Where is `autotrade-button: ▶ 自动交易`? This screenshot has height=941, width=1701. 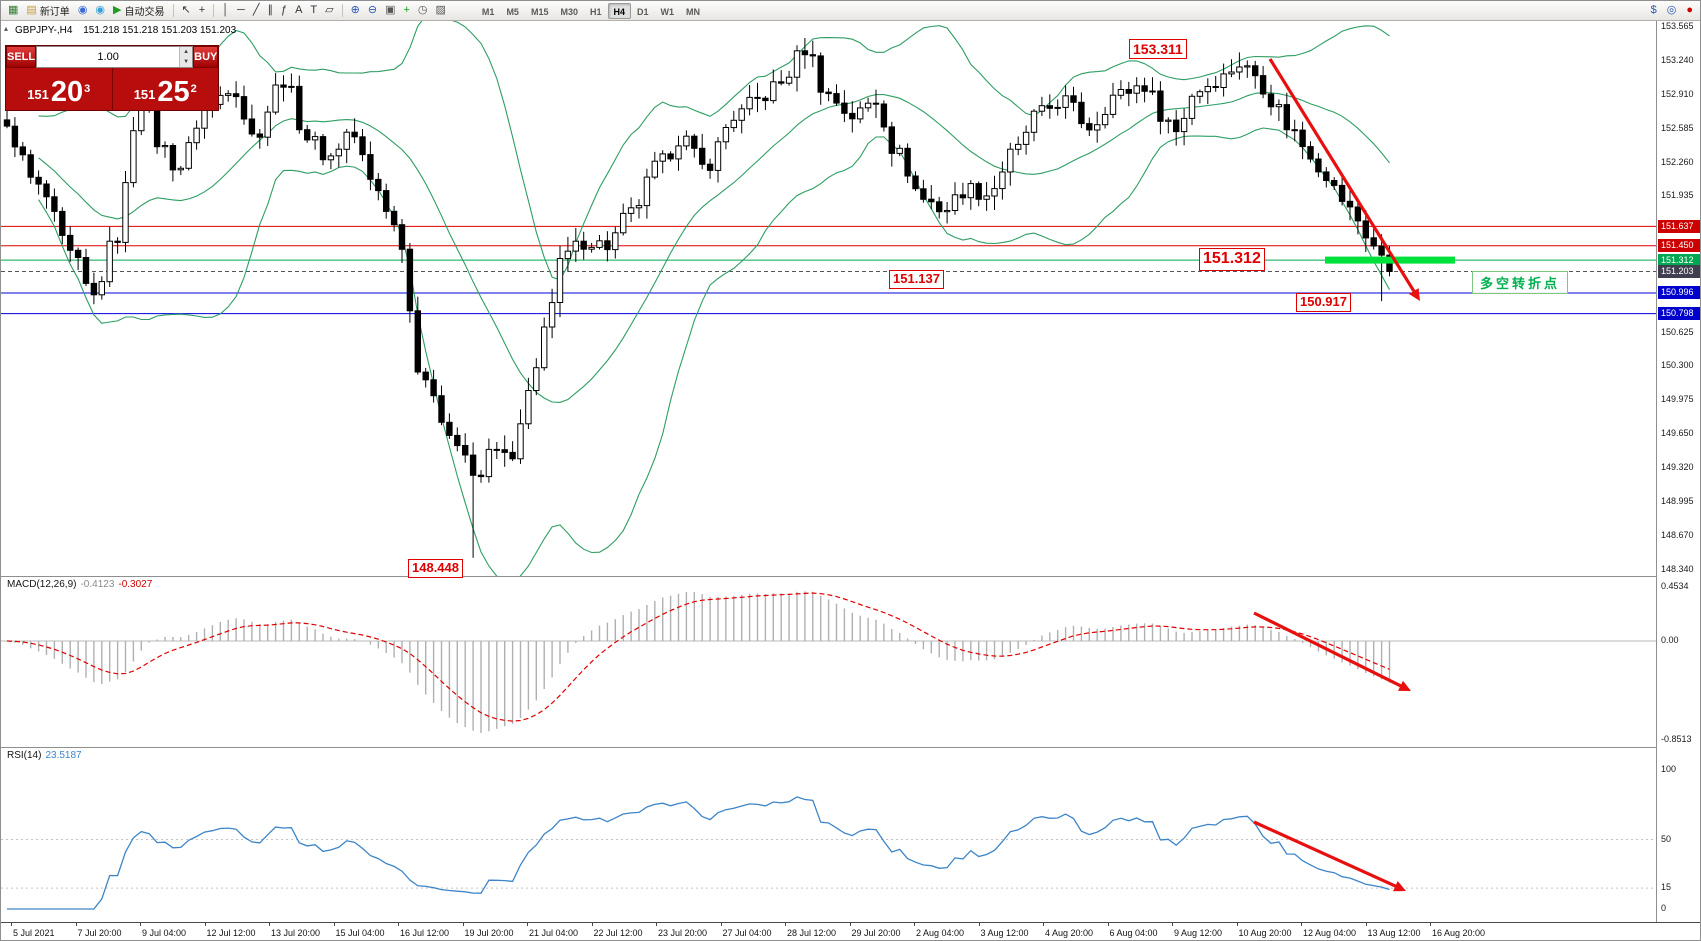 autotrade-button: ▶ 自动交易 is located at coordinates (138, 10).